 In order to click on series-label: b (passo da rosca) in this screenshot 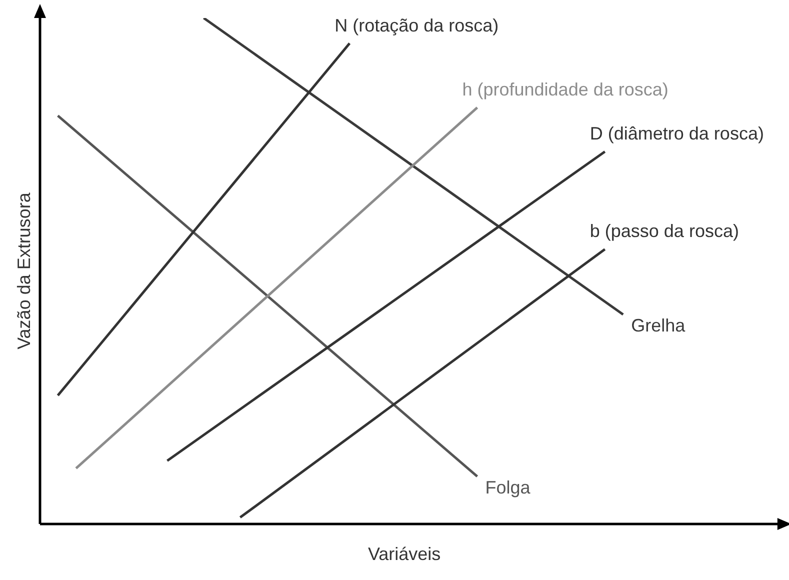, I will do `click(664, 231)`.